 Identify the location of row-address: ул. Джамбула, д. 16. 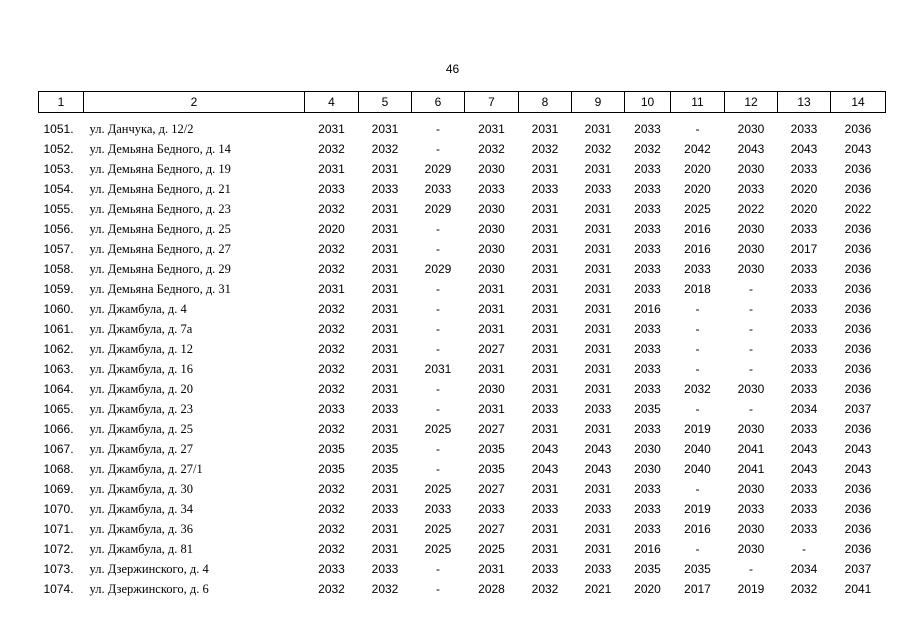
(141, 368).